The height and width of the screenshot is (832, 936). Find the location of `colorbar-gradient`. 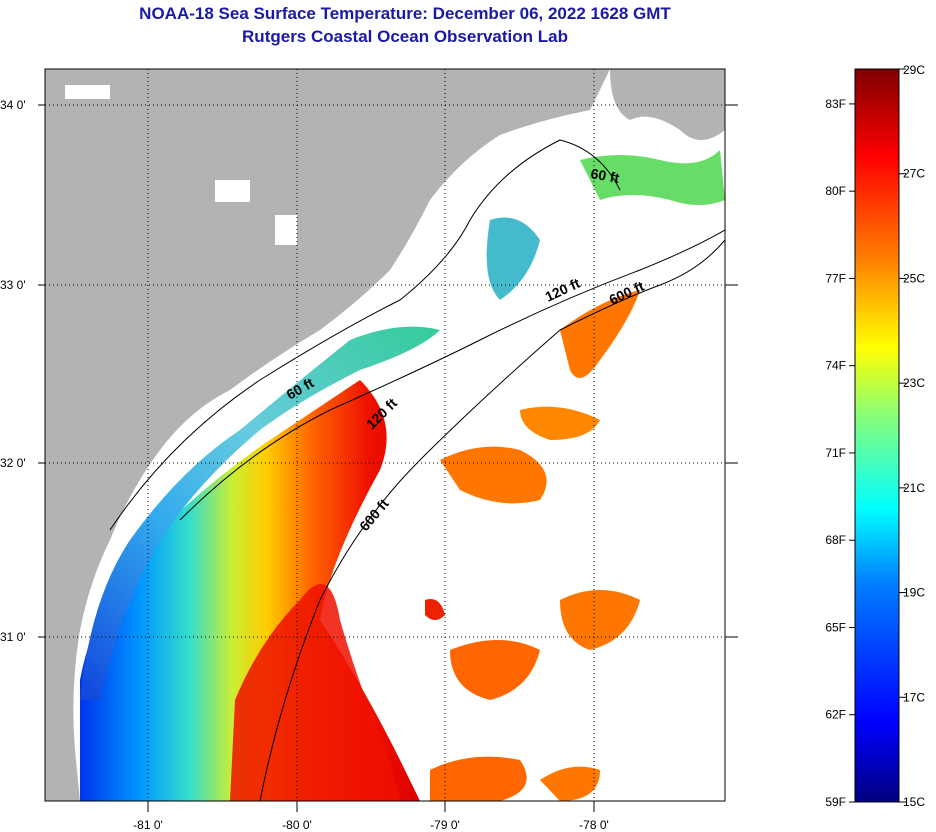

colorbar-gradient is located at coordinates (877, 435).